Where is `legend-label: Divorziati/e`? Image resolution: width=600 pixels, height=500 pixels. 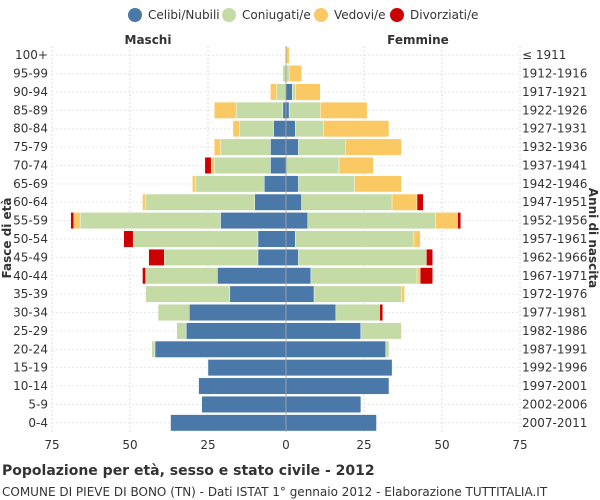 legend-label: Divorziati/e is located at coordinates (444, 15).